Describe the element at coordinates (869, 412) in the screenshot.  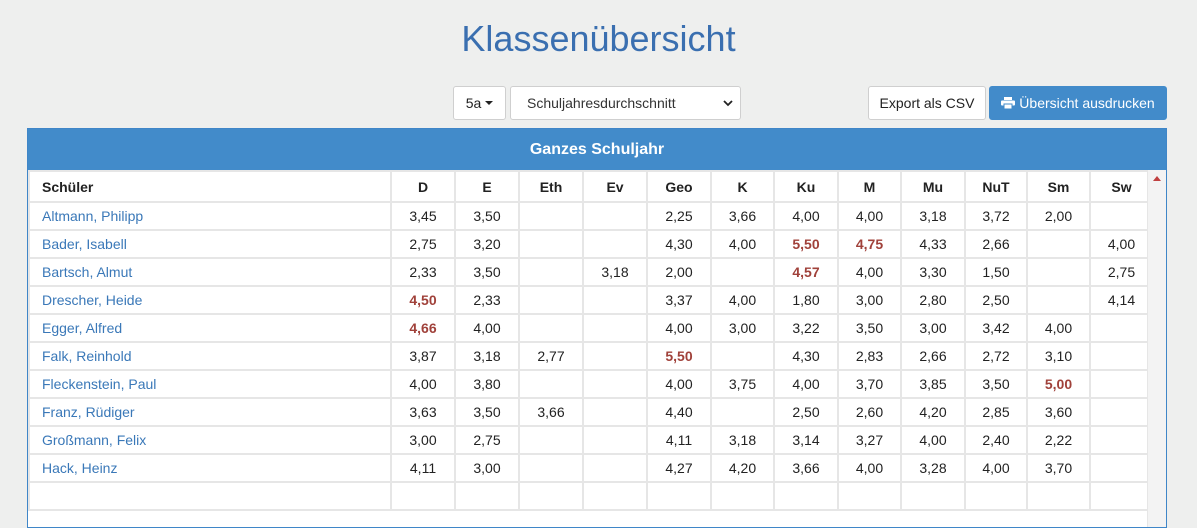
I see `grade-cell: 2,60` at that location.